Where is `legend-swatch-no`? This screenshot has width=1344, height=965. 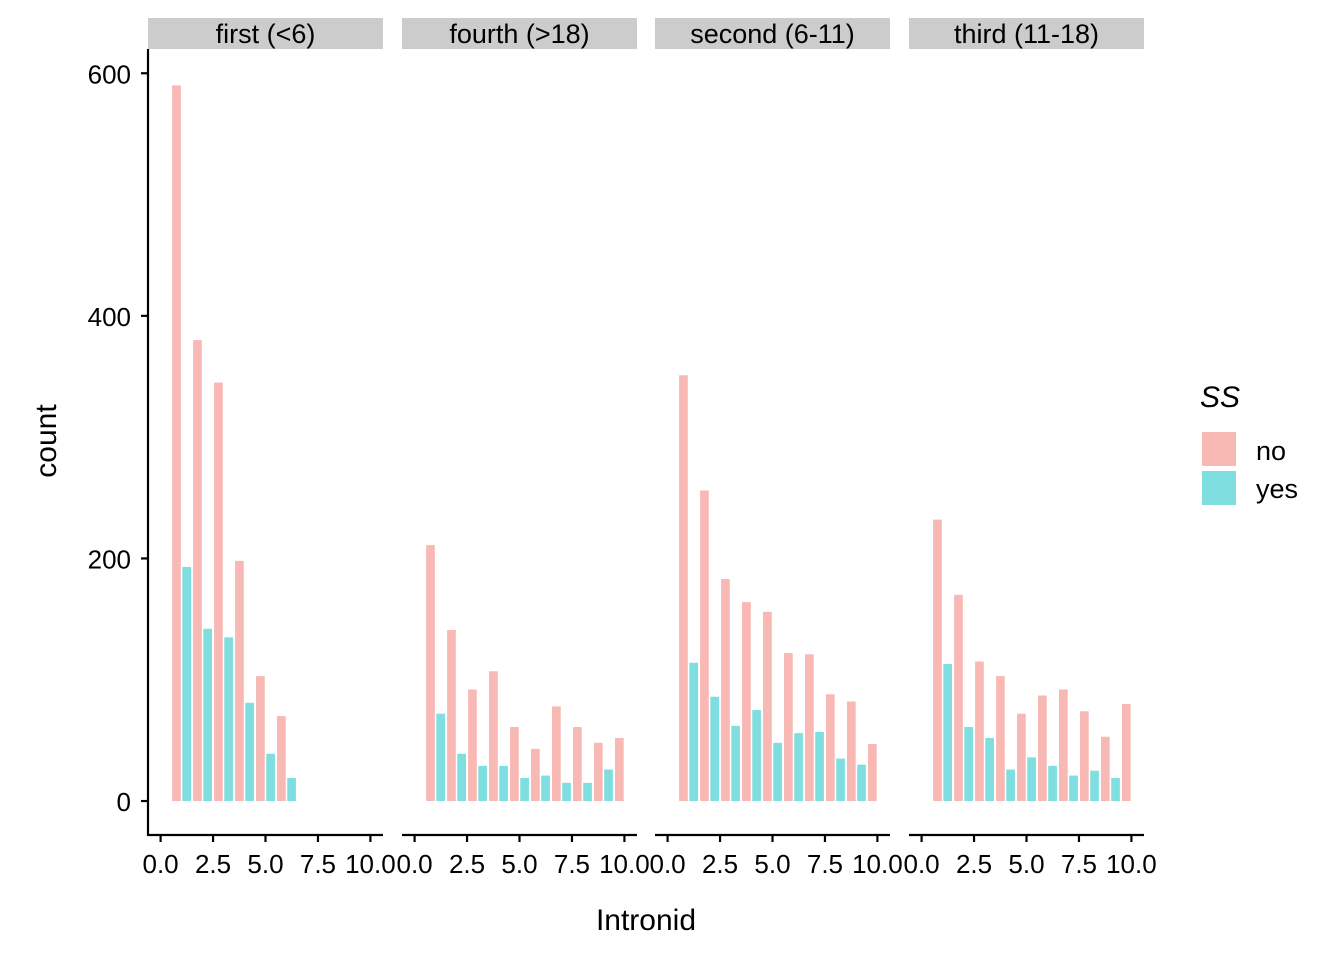
legend-swatch-no is located at coordinates (1219, 449).